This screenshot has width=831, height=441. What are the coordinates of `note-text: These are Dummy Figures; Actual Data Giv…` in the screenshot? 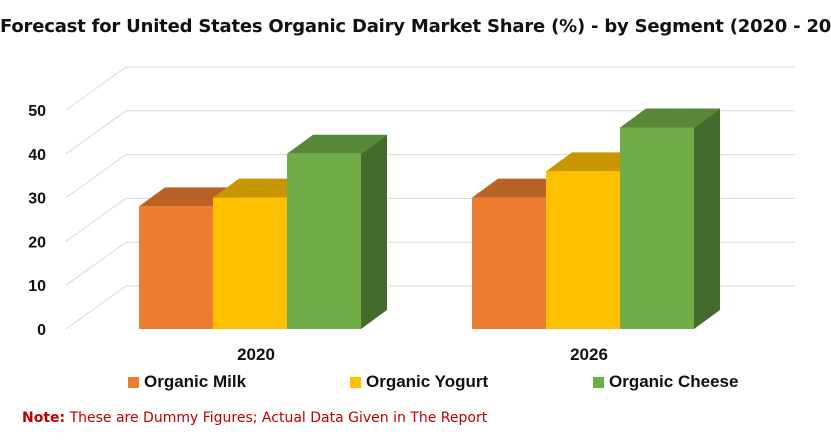 It's located at (276, 418).